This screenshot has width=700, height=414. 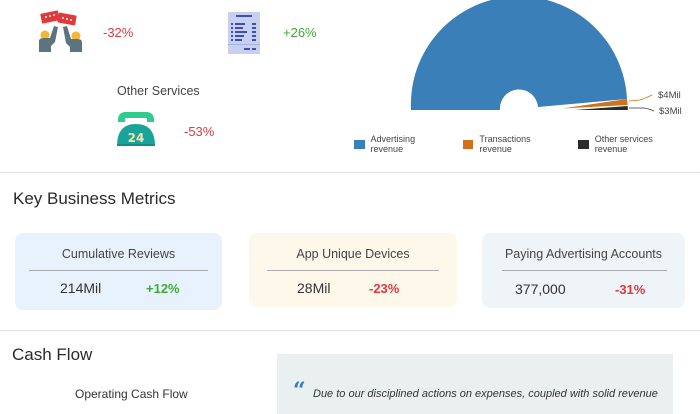 What do you see at coordinates (468, 144) in the screenshot?
I see `legend-swatch-transactions` at bounding box center [468, 144].